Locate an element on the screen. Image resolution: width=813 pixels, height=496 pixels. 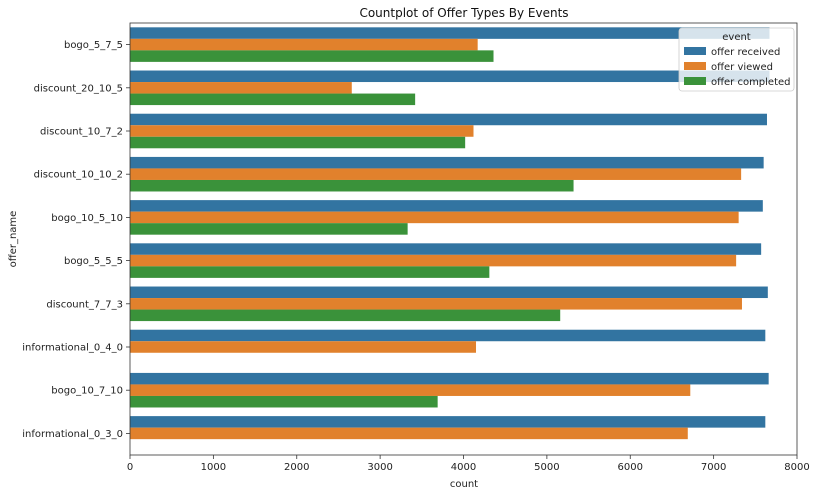
legend-label-offer-viewed: offer viewed is located at coordinates (742, 67).